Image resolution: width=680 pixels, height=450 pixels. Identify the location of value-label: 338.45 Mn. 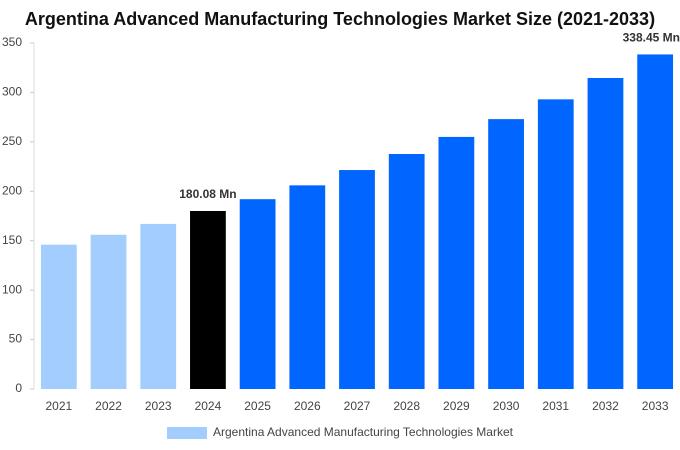
(651, 38).